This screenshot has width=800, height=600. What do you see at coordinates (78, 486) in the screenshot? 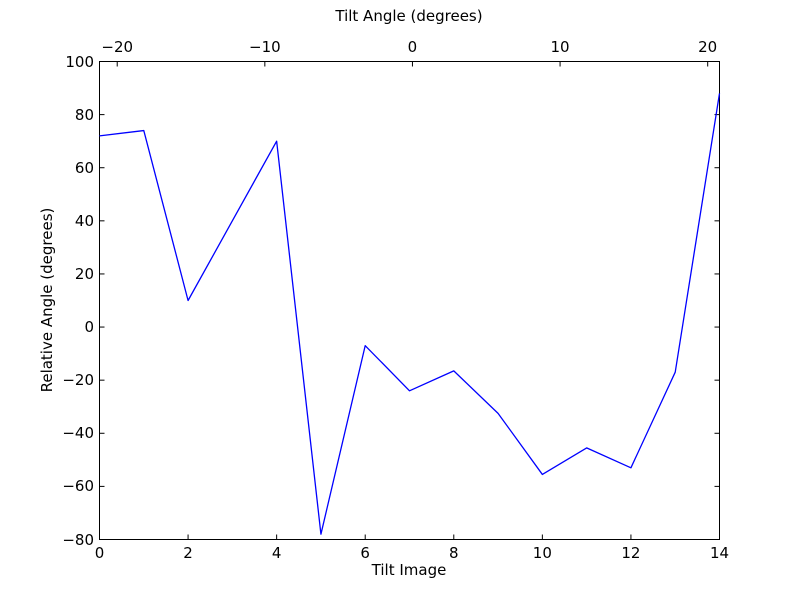
I see `y-tick-label: −60` at bounding box center [78, 486].